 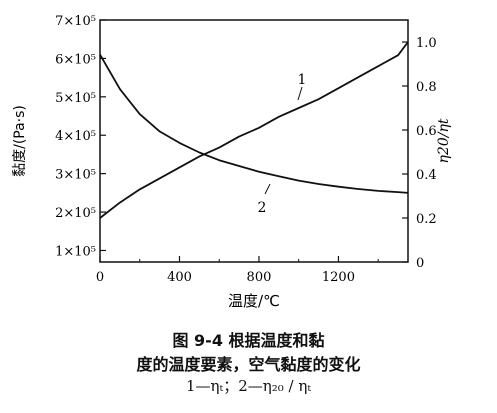 I want to click on y-right-tick-label: 0.4, so click(x=426, y=175).